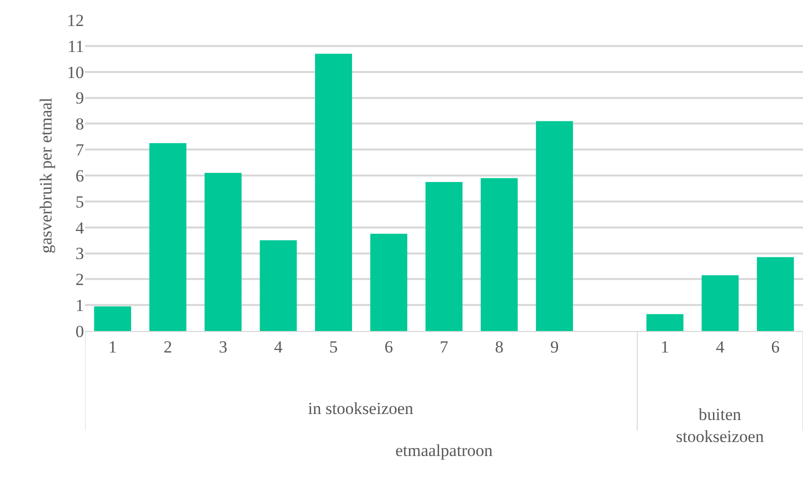 The image size is (803, 485). Describe the element at coordinates (444, 450) in the screenshot. I see `x-axis-title: etmaalpatroon` at that location.